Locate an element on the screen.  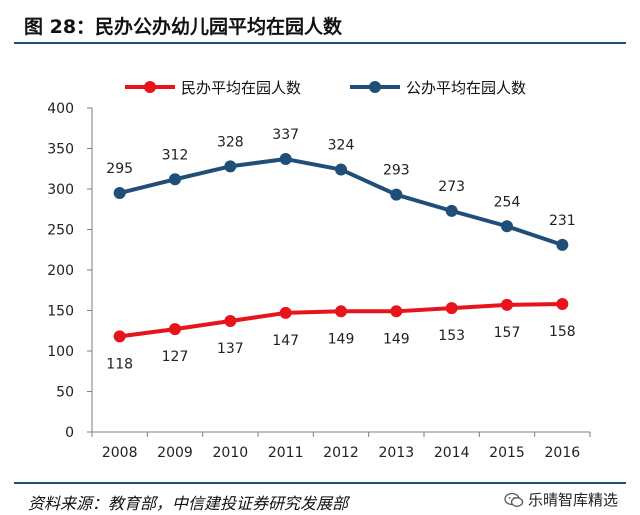
data-label: 147 is located at coordinates (285, 341).